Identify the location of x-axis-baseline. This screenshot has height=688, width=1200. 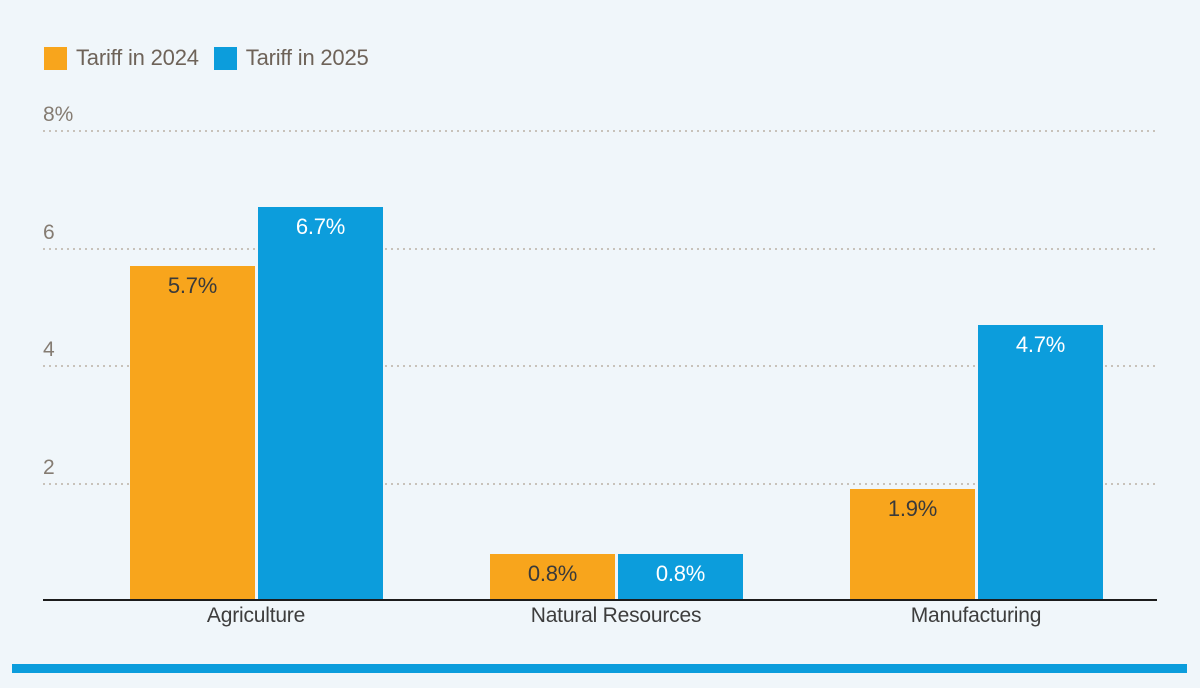
(600, 600).